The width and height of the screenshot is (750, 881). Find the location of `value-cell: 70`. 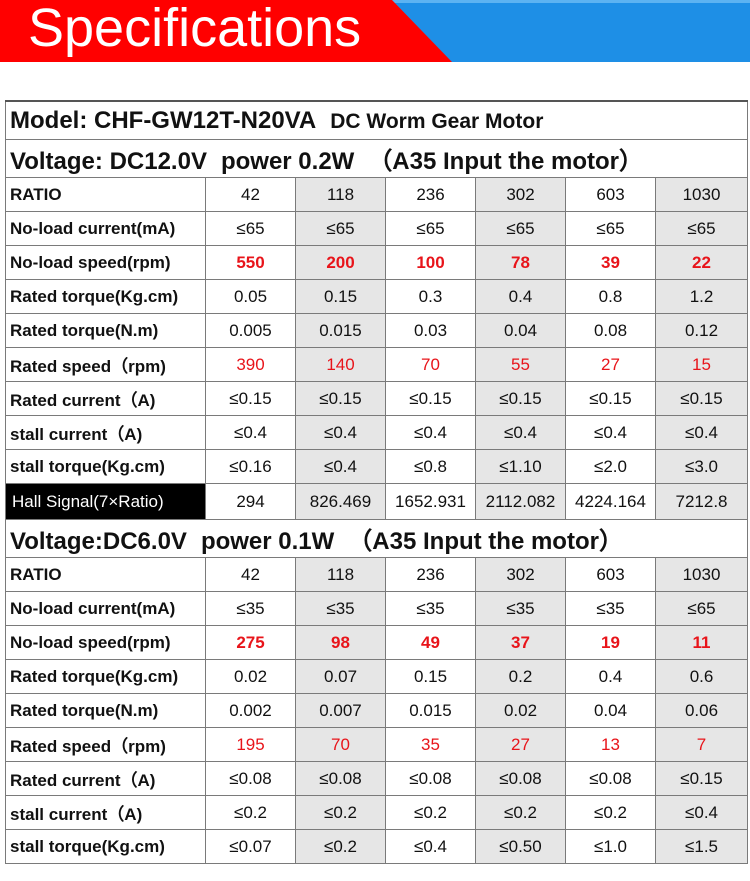

value-cell: 70 is located at coordinates (340, 744).